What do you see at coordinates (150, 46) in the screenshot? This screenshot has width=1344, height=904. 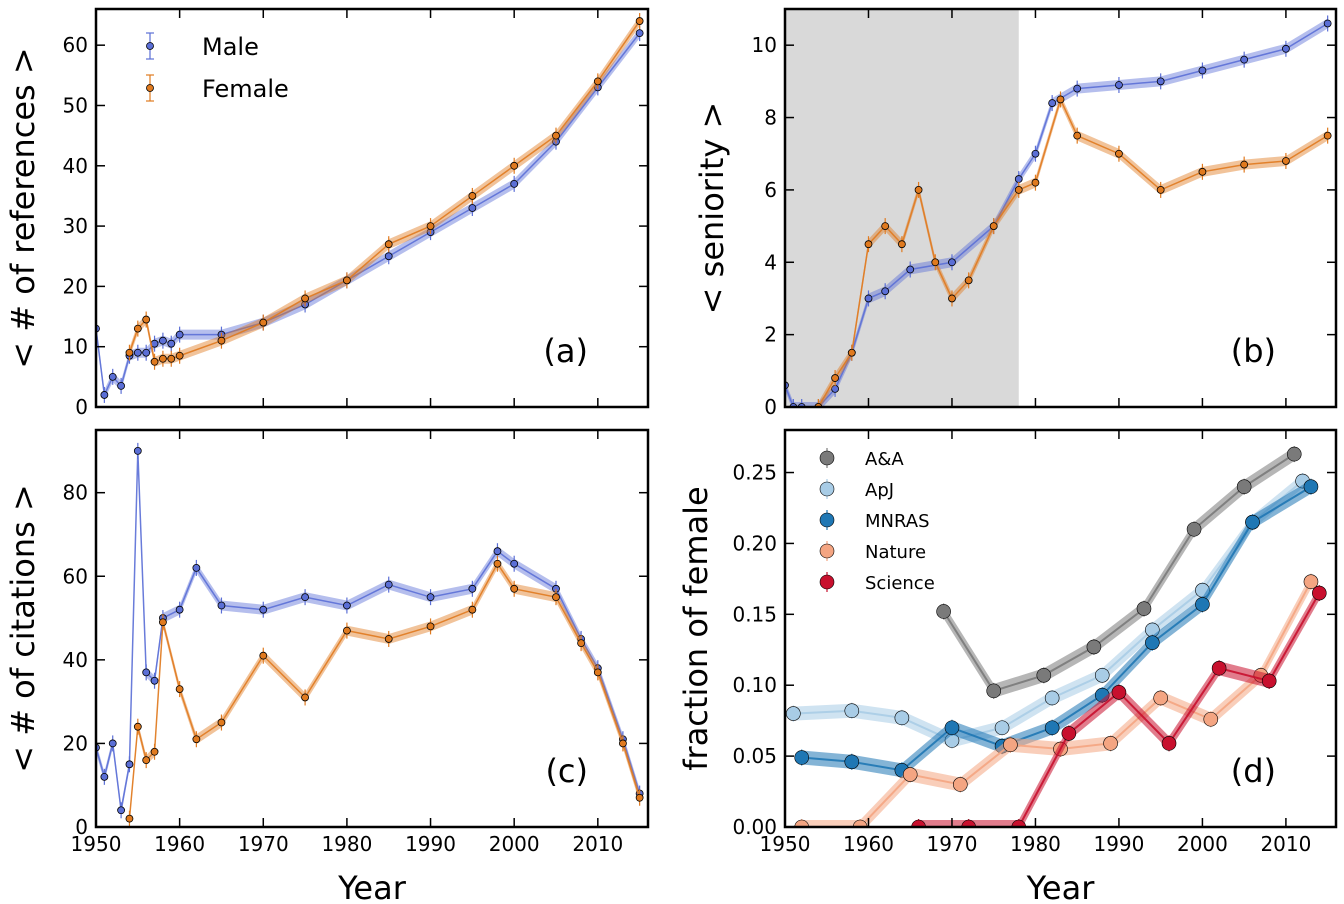 I see `legend-marker-male` at bounding box center [150, 46].